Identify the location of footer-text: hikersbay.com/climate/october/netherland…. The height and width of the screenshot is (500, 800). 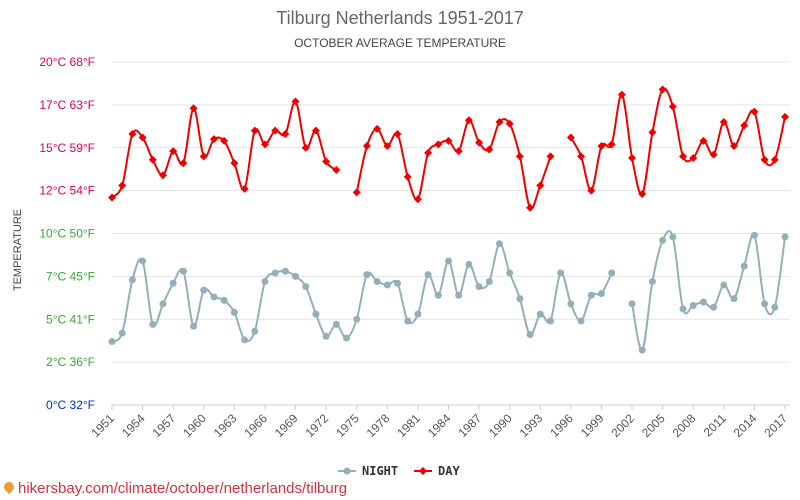
(183, 488).